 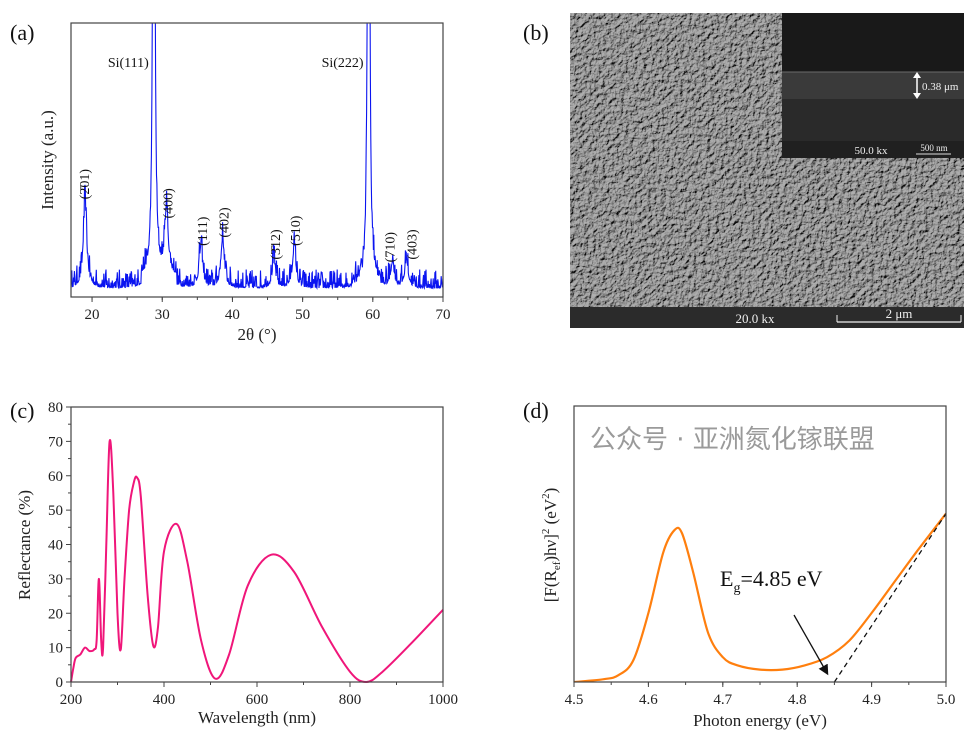 I want to click on xrd-peak-label: (4̄02), so click(x=225, y=222).